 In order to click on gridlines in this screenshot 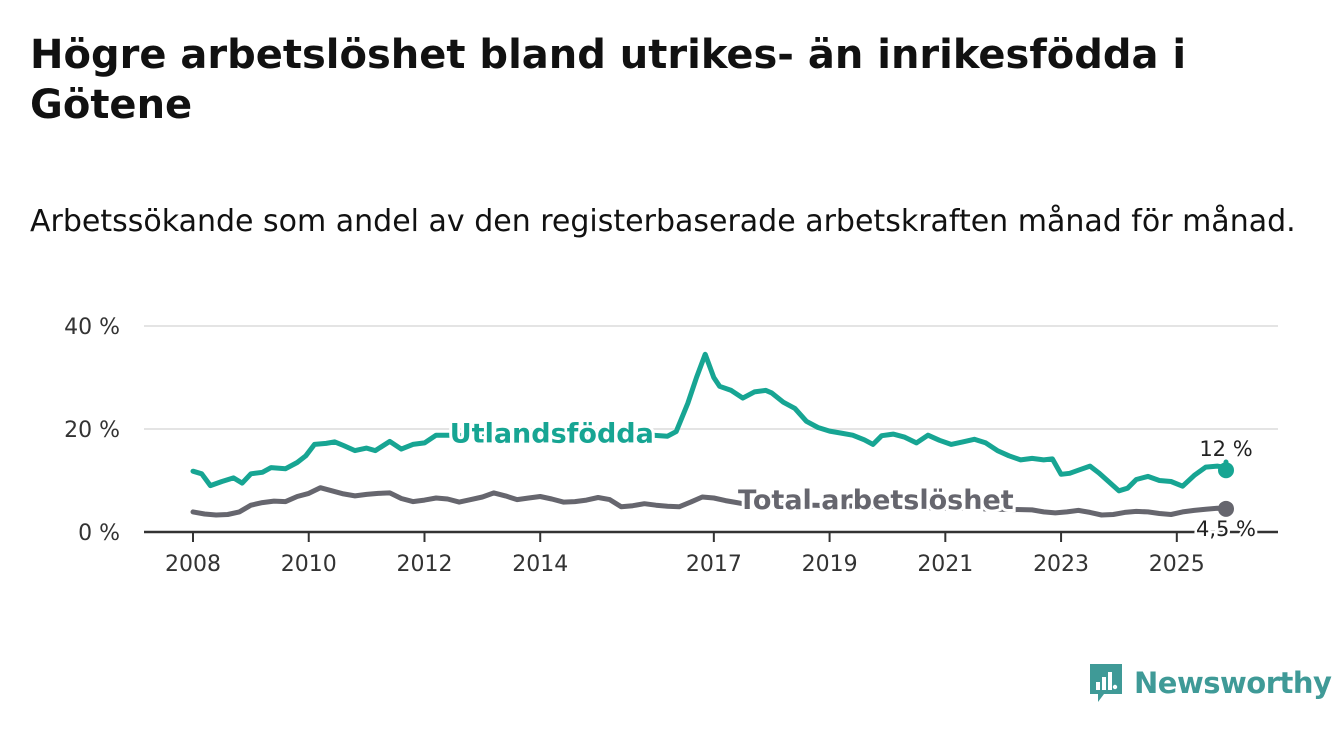, I will do `click(711, 377)`.